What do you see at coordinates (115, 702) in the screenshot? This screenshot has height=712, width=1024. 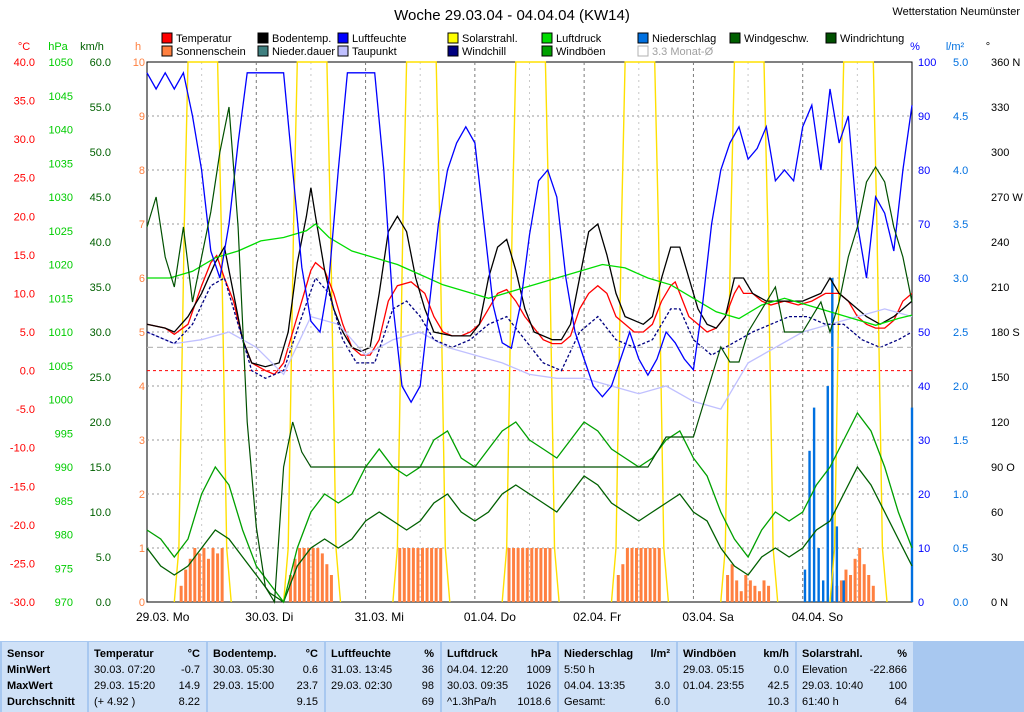 I see `stats-cell-label: (+ 4.92 )` at bounding box center [115, 702].